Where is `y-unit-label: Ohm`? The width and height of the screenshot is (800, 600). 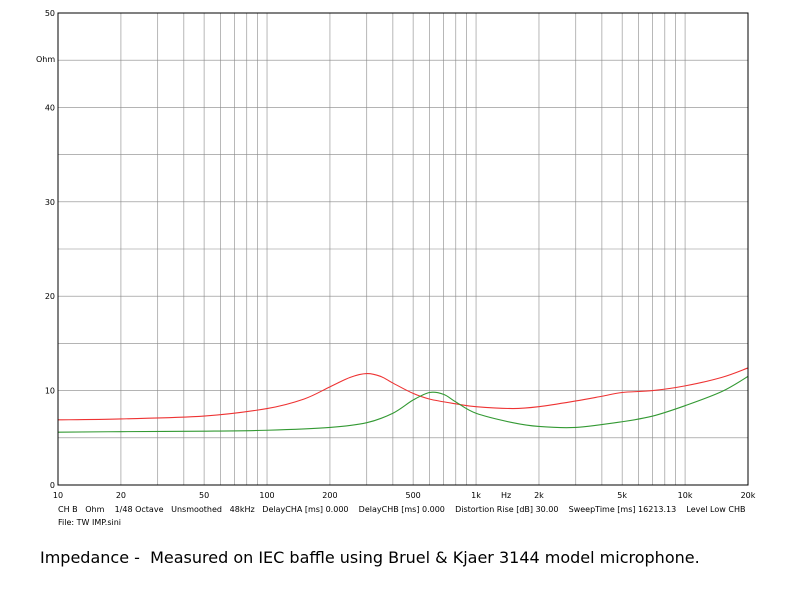 y-unit-label: Ohm is located at coordinates (45, 59).